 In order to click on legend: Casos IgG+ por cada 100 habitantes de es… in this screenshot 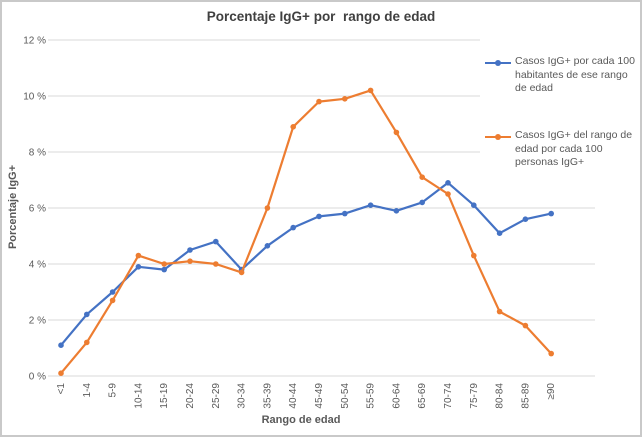, I will do `click(560, 129)`.